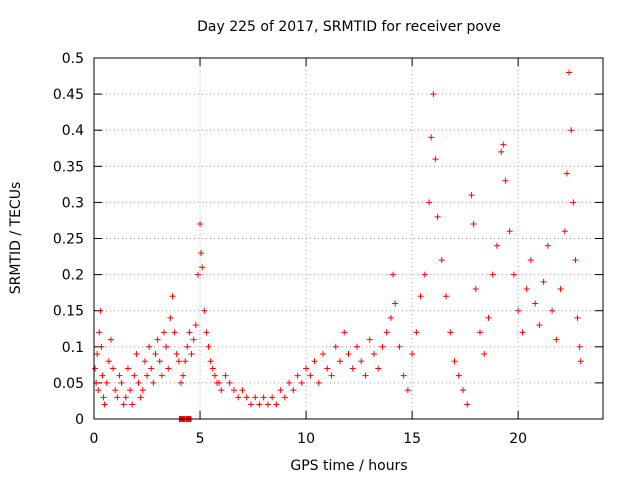 The height and width of the screenshot is (480, 640). Describe the element at coordinates (79, 420) in the screenshot. I see `y-tick-label: 0` at that location.